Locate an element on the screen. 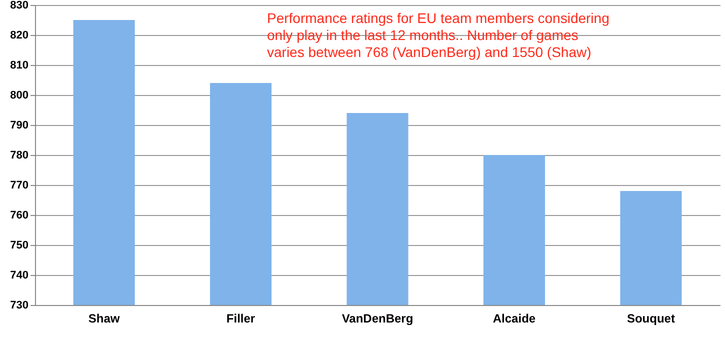 The height and width of the screenshot is (337, 725). x-tick-label: Filler is located at coordinates (241, 319).